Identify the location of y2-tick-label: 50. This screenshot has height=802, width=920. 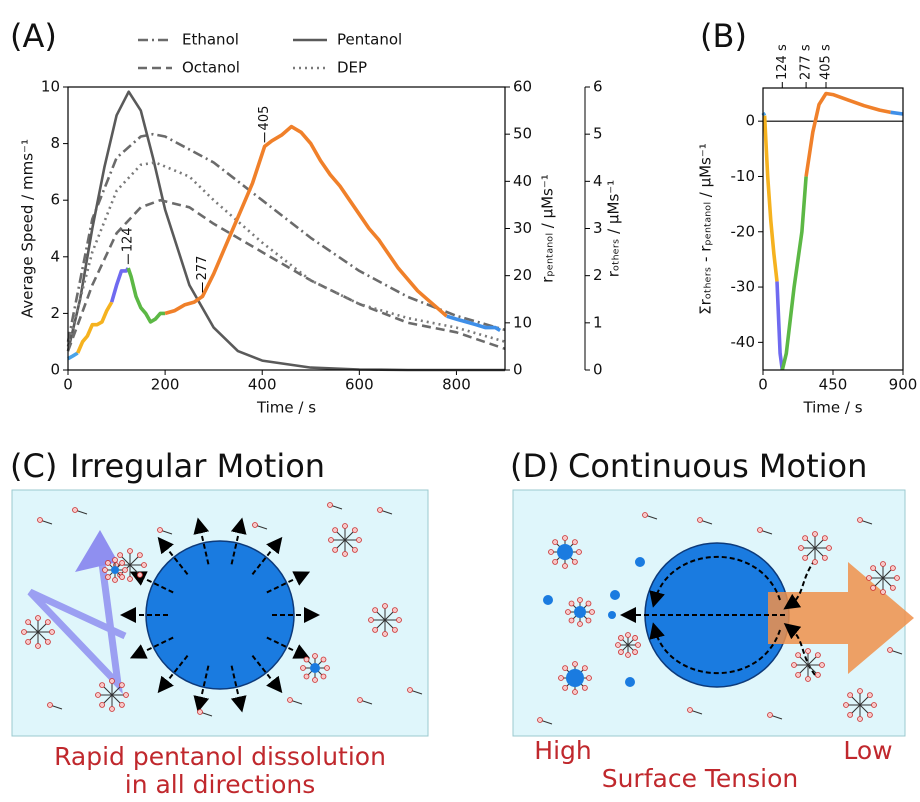
(522, 134).